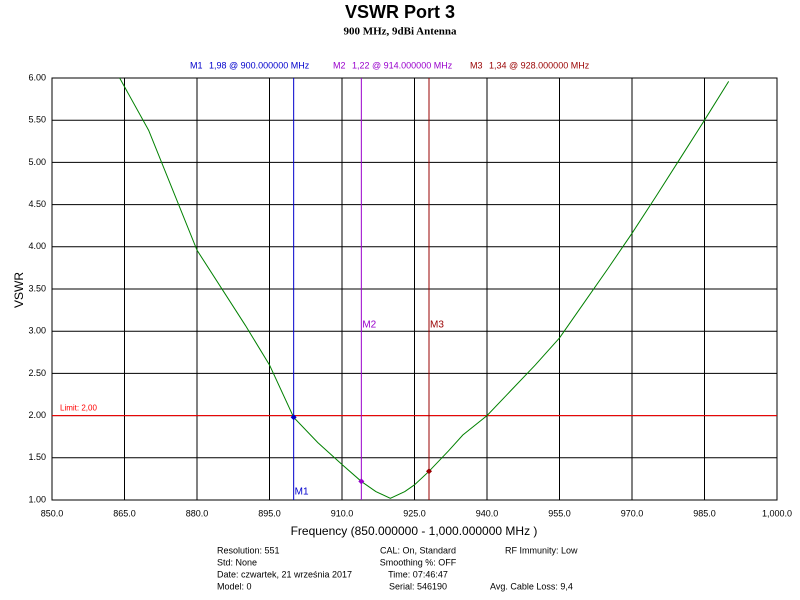 The width and height of the screenshot is (800, 600). I want to click on marker-header-value: 1,22 @ 914.000000 MHz, so click(402, 65).